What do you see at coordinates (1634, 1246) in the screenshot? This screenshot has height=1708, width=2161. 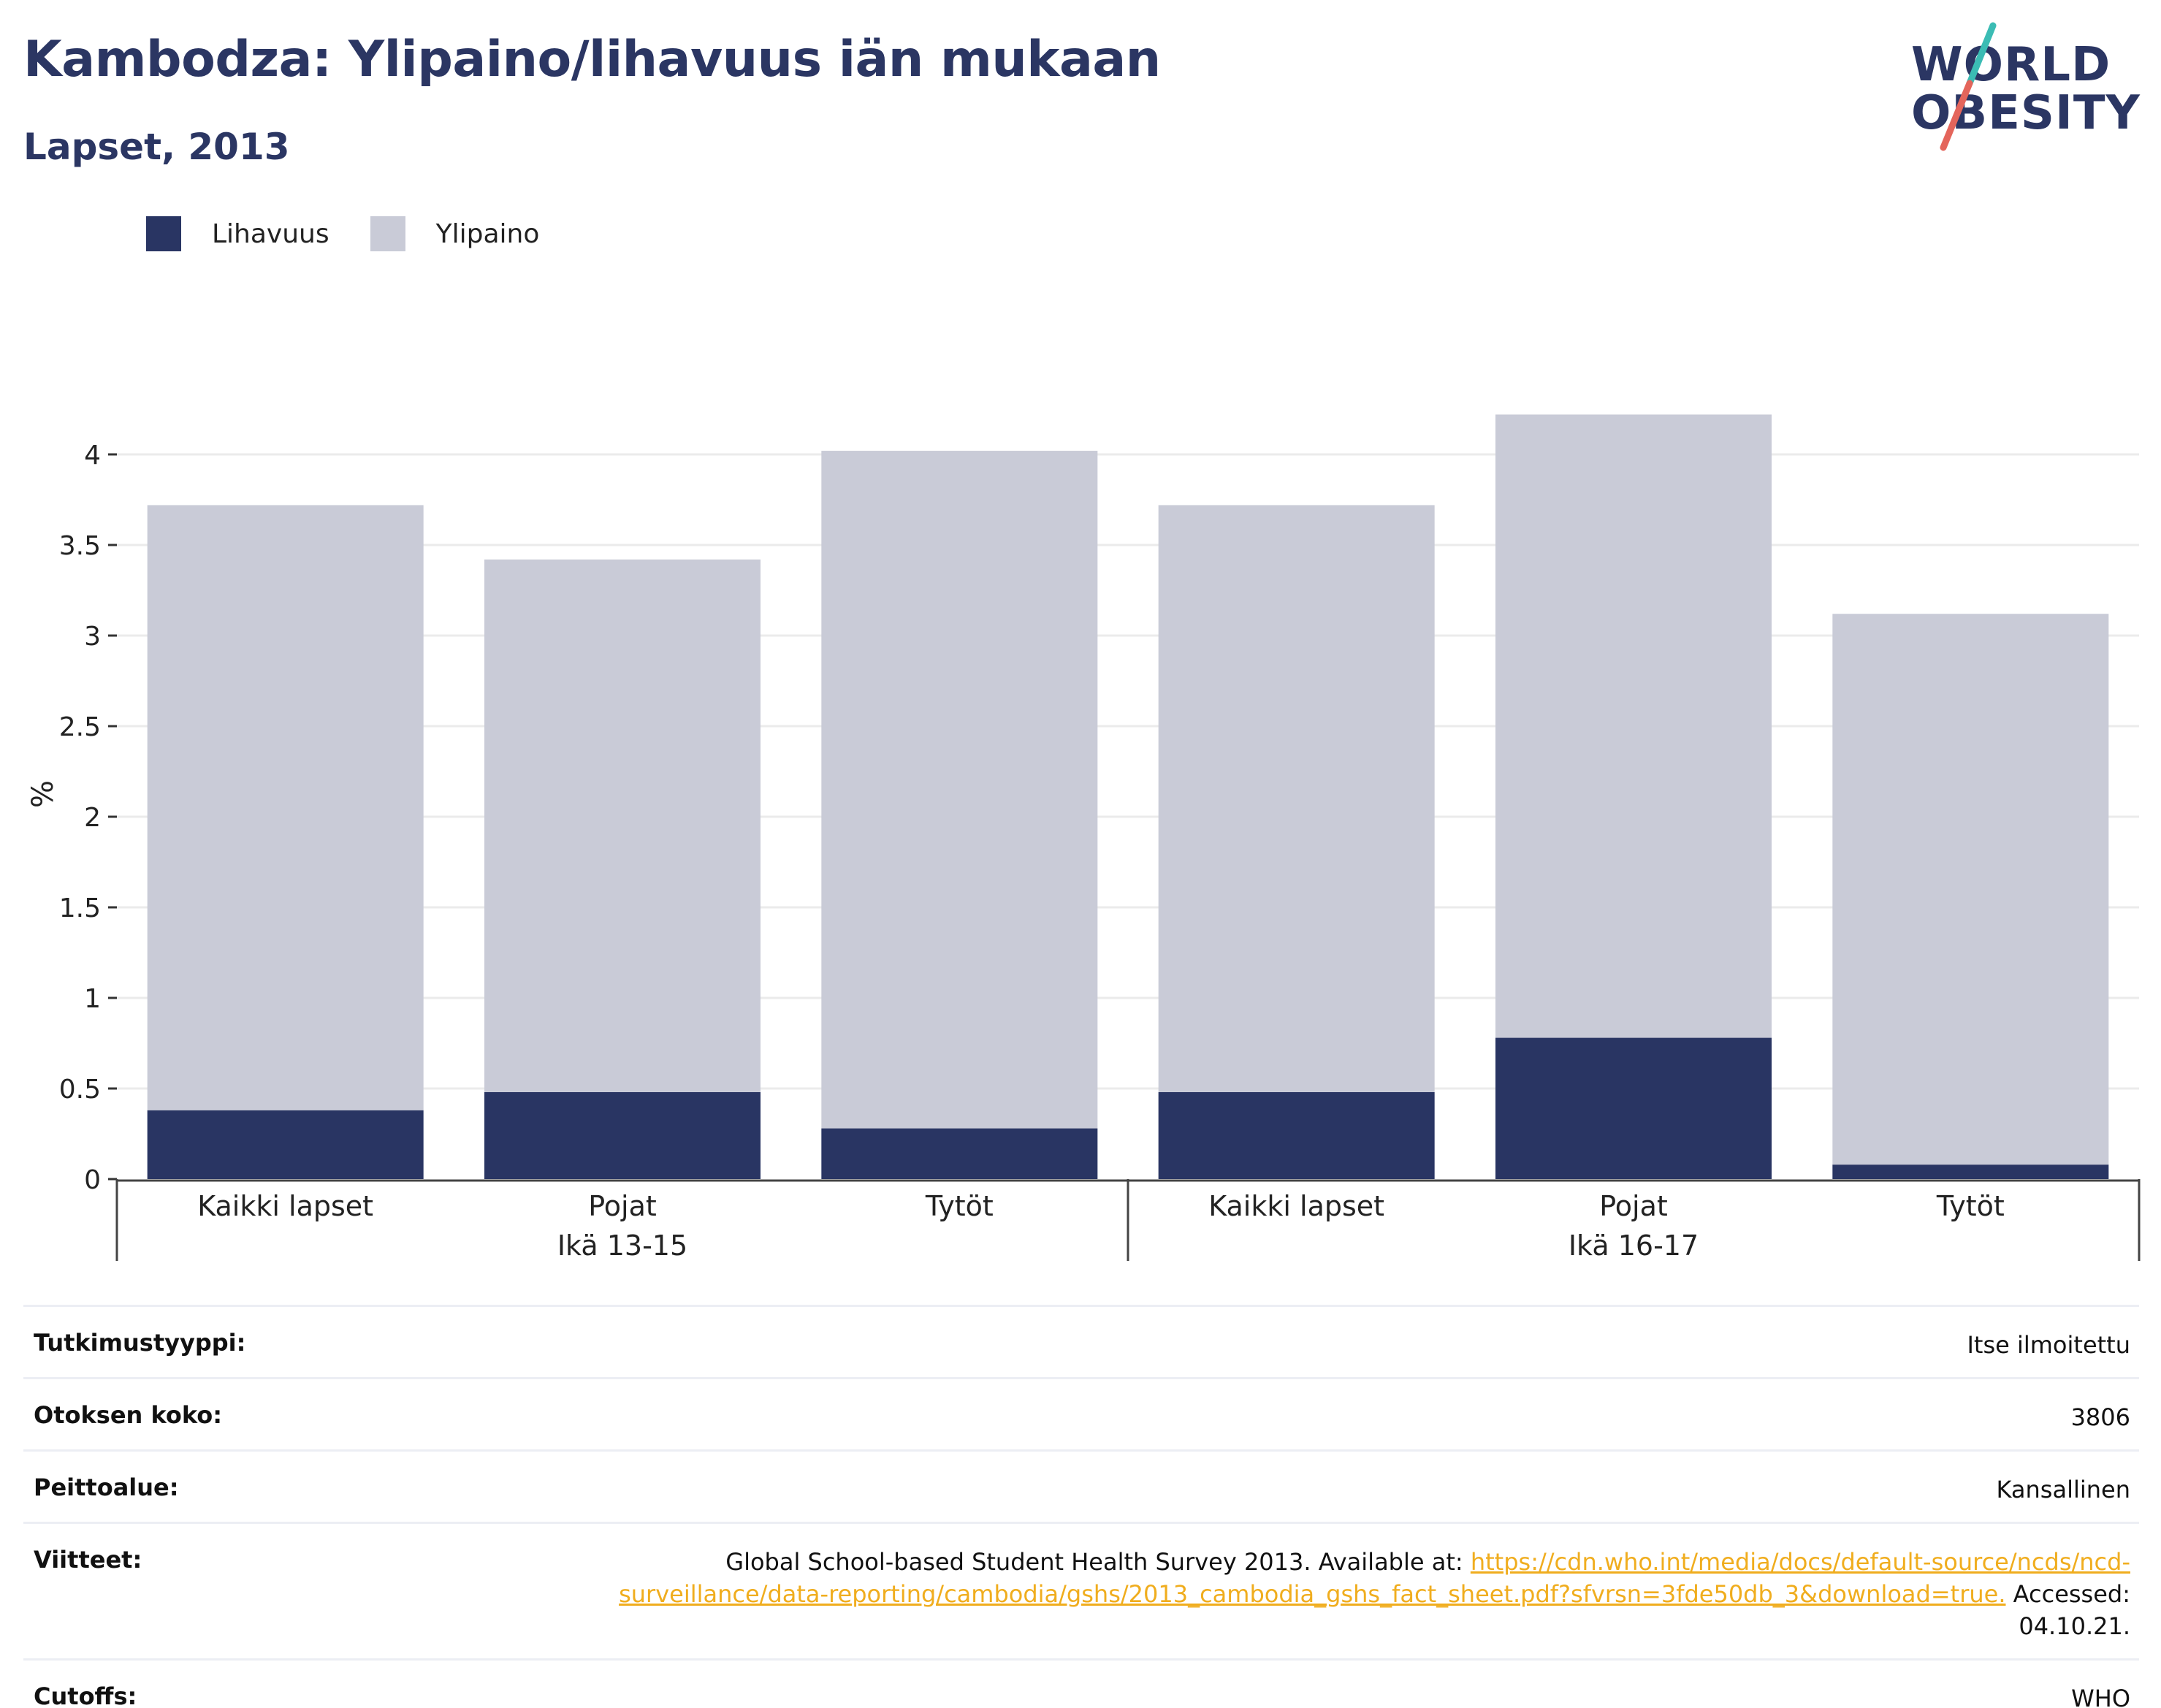 I see `group-label: Ikä 16-17` at bounding box center [1634, 1246].